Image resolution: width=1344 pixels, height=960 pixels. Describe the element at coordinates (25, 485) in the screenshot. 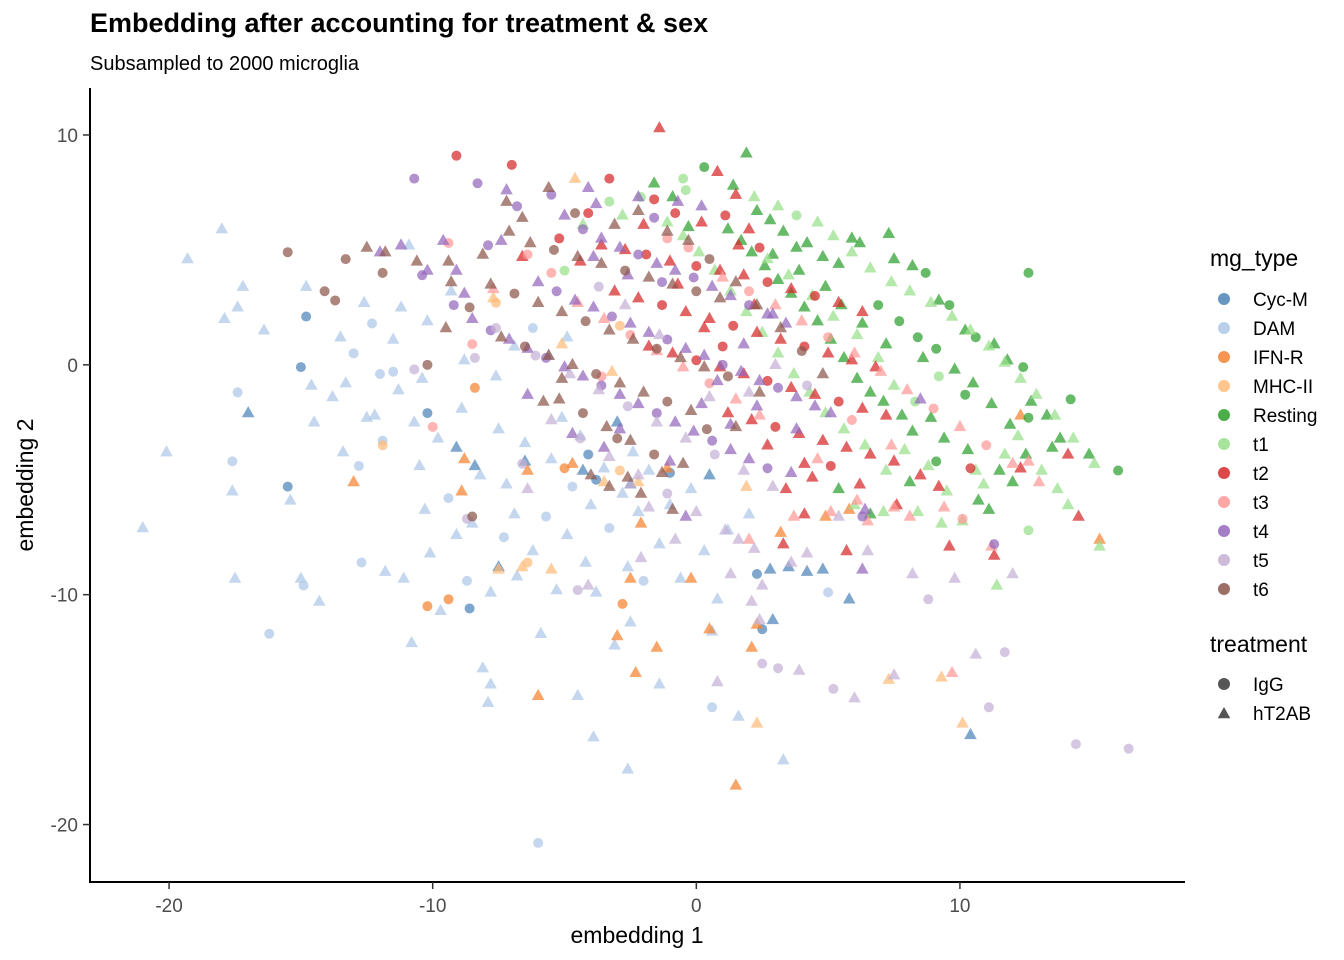

I see `y-axis-title: embedding 2` at that location.